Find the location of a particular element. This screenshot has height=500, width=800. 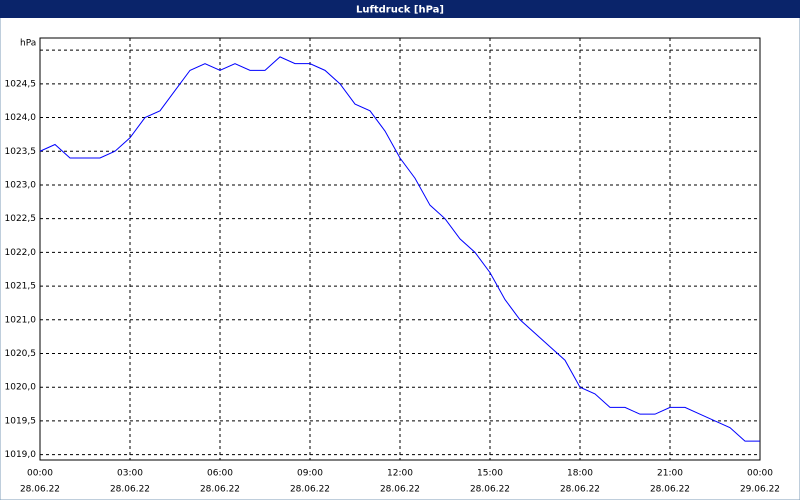

title-bar is located at coordinates (400, 9).